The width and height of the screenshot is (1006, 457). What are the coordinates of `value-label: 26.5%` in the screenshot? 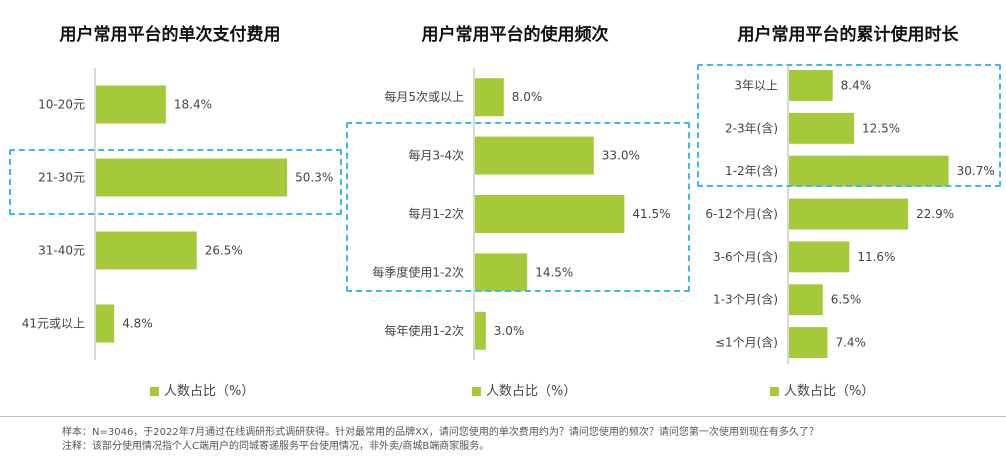 It's located at (224, 251).